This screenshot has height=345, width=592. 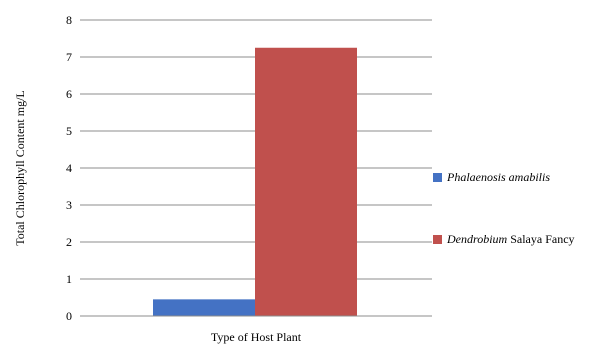 I want to click on y-tick-label: 6, so click(x=69, y=94).